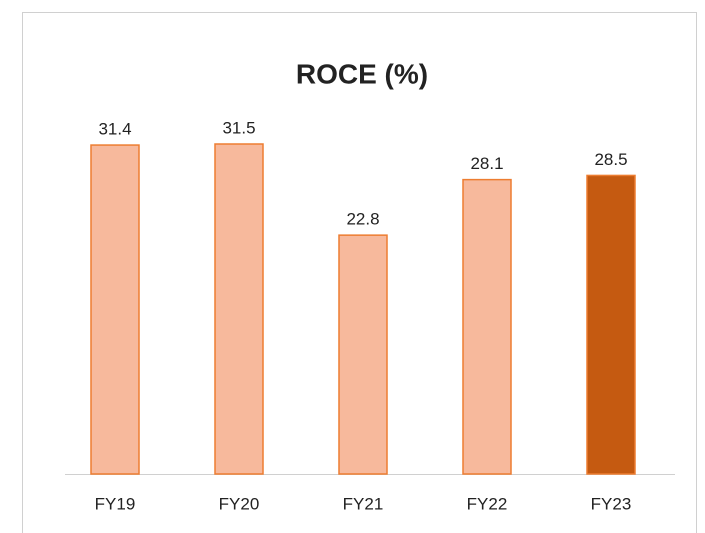  Describe the element at coordinates (610, 159) in the screenshot. I see `data-label: 28.5` at that location.